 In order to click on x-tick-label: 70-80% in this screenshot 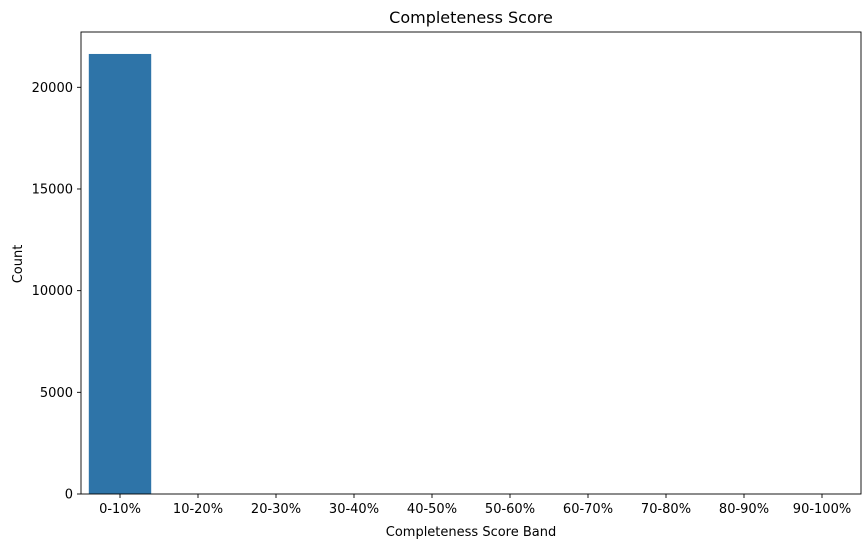, I will do `click(666, 509)`.